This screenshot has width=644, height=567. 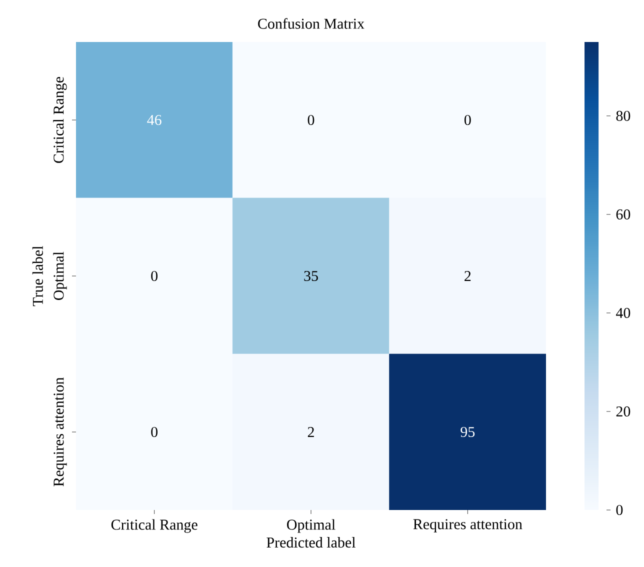 What do you see at coordinates (467, 525) in the screenshot?
I see `x-tick-label: Requires attention` at bounding box center [467, 525].